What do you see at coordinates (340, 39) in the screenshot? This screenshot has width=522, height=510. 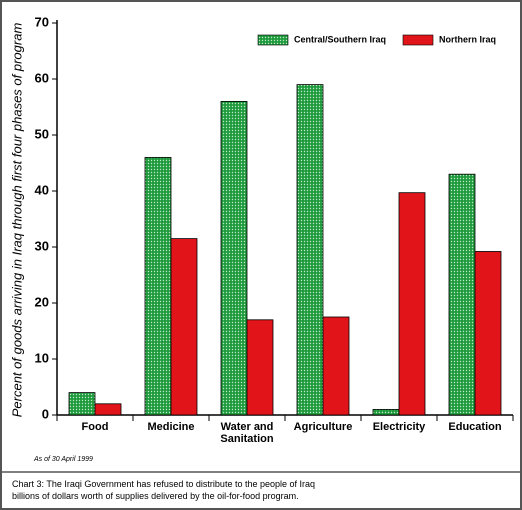 I see `legend-label: Central/Southern Iraq` at bounding box center [340, 39].